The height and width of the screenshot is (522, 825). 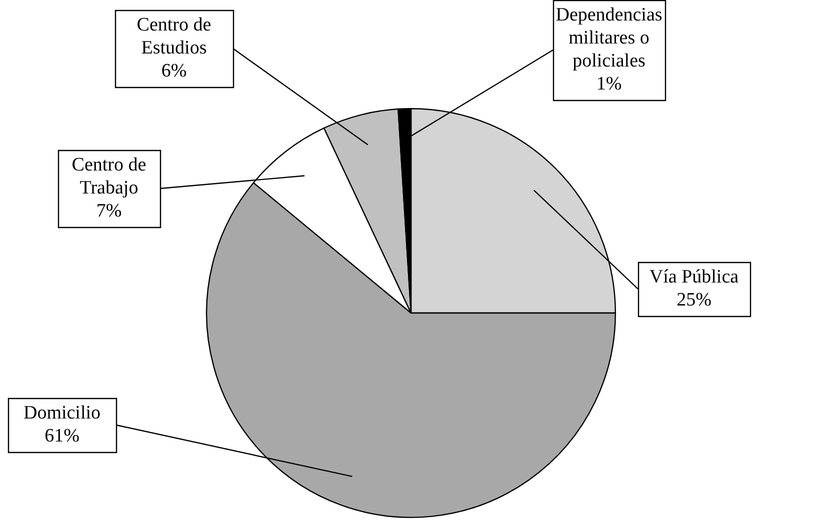 What do you see at coordinates (174, 71) in the screenshot?
I see `data-label: 6%` at bounding box center [174, 71].